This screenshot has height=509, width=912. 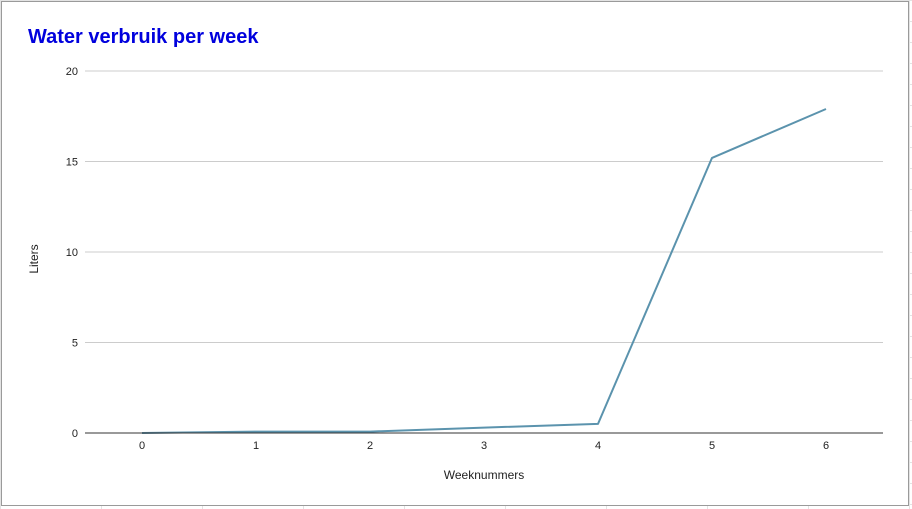 What do you see at coordinates (75, 344) in the screenshot?
I see `y-tick-label: 5` at bounding box center [75, 344].